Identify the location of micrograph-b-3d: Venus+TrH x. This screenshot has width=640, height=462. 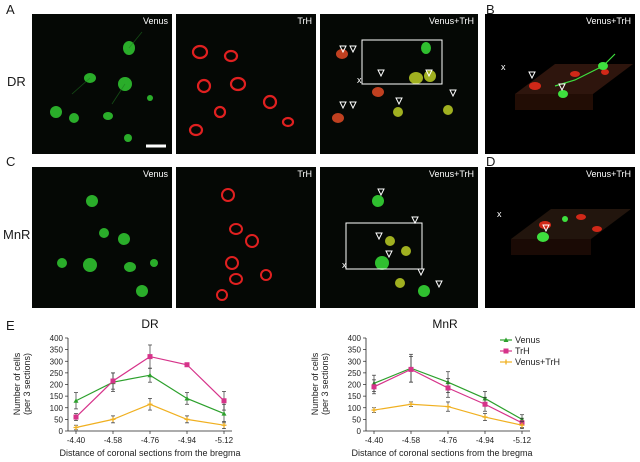
(560, 84).